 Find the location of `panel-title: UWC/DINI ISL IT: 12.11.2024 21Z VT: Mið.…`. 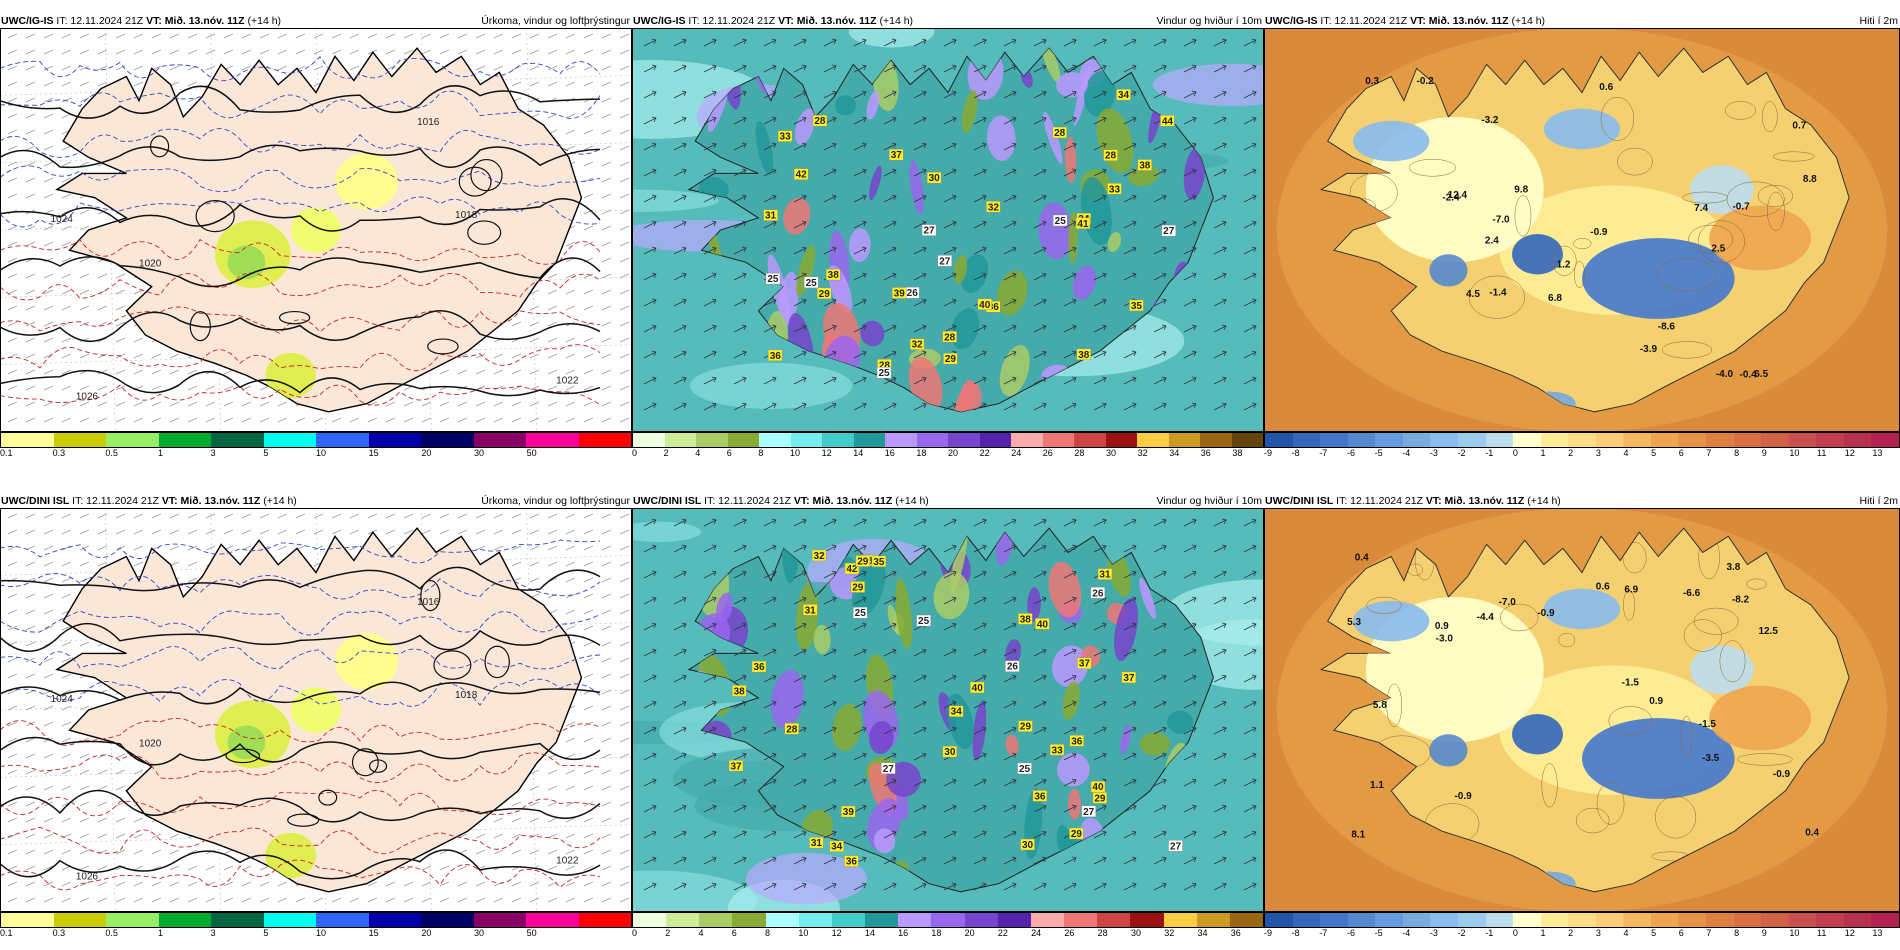

panel-title: UWC/DINI ISL IT: 12.11.2024 21Z VT: Mið.… is located at coordinates (948, 501).